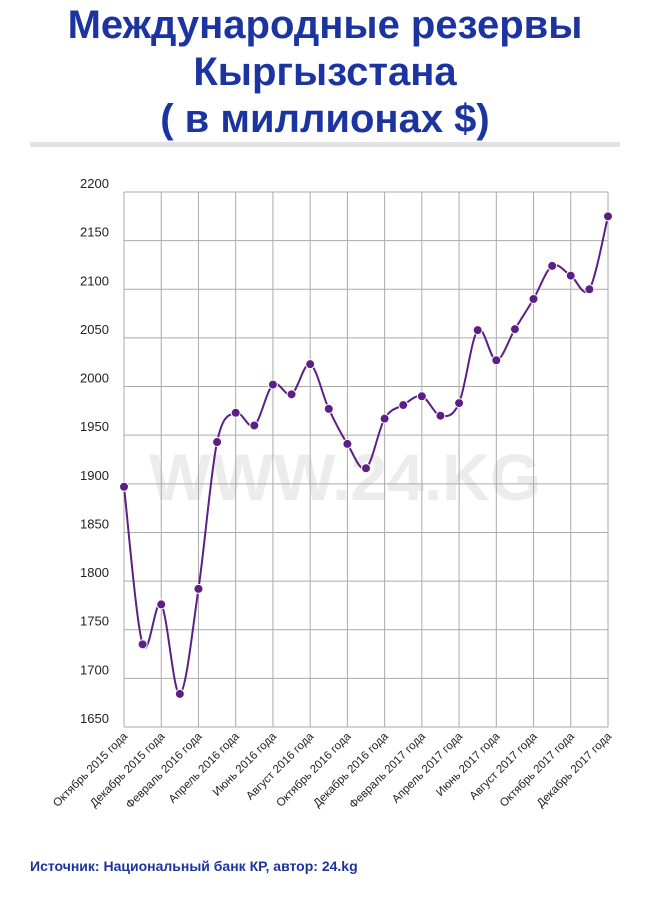 This screenshot has height=897, width=650. Describe the element at coordinates (94, 669) in the screenshot. I see `y-tick-label: 1700` at that location.